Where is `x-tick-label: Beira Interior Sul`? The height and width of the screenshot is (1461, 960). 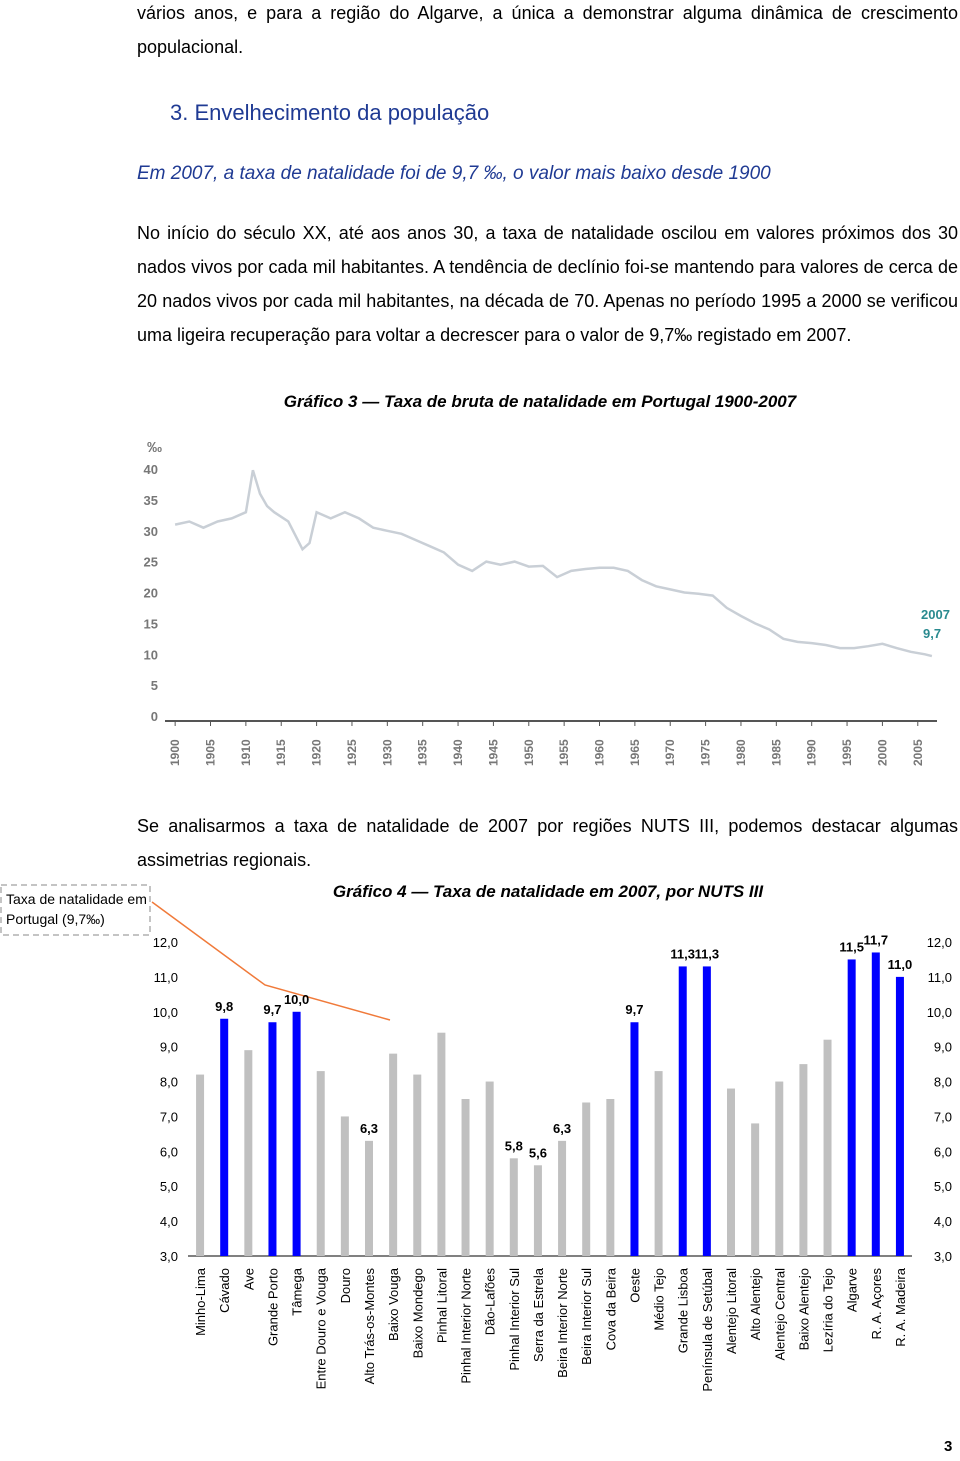 x-tick-label: Beira Interior Sul is located at coordinates (586, 1316).